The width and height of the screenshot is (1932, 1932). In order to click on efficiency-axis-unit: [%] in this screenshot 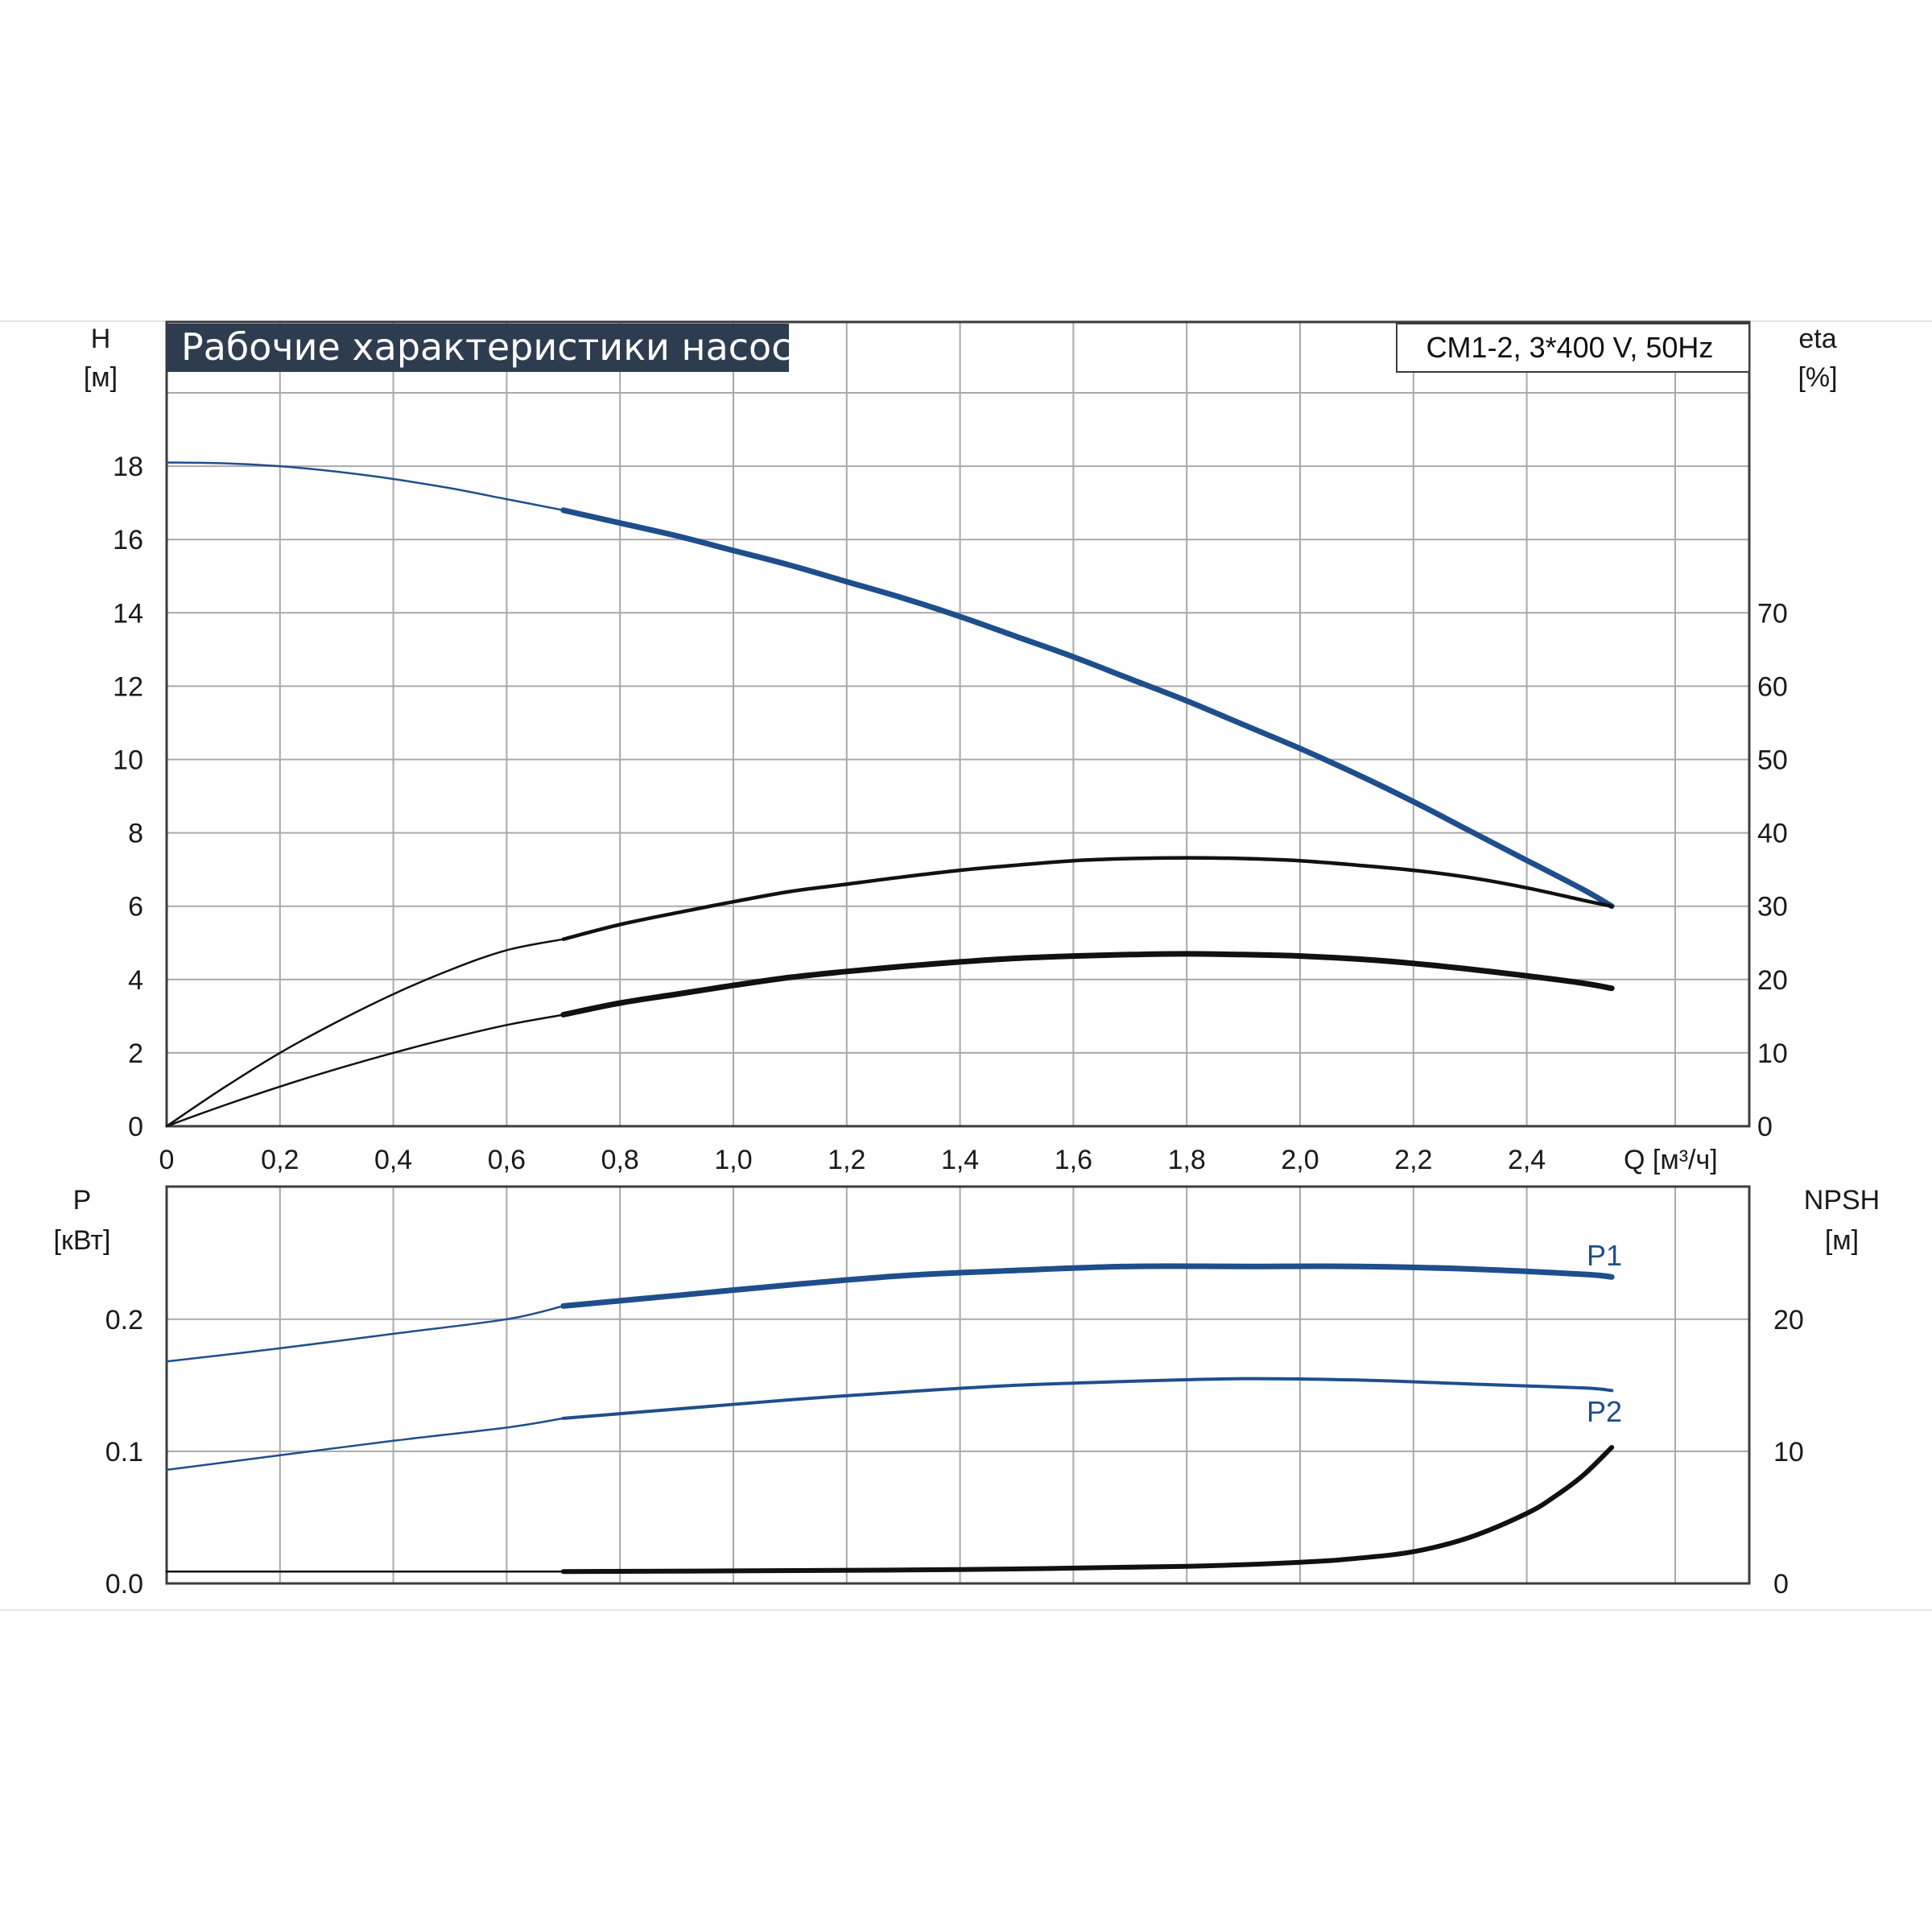, I will do `click(1817, 377)`.